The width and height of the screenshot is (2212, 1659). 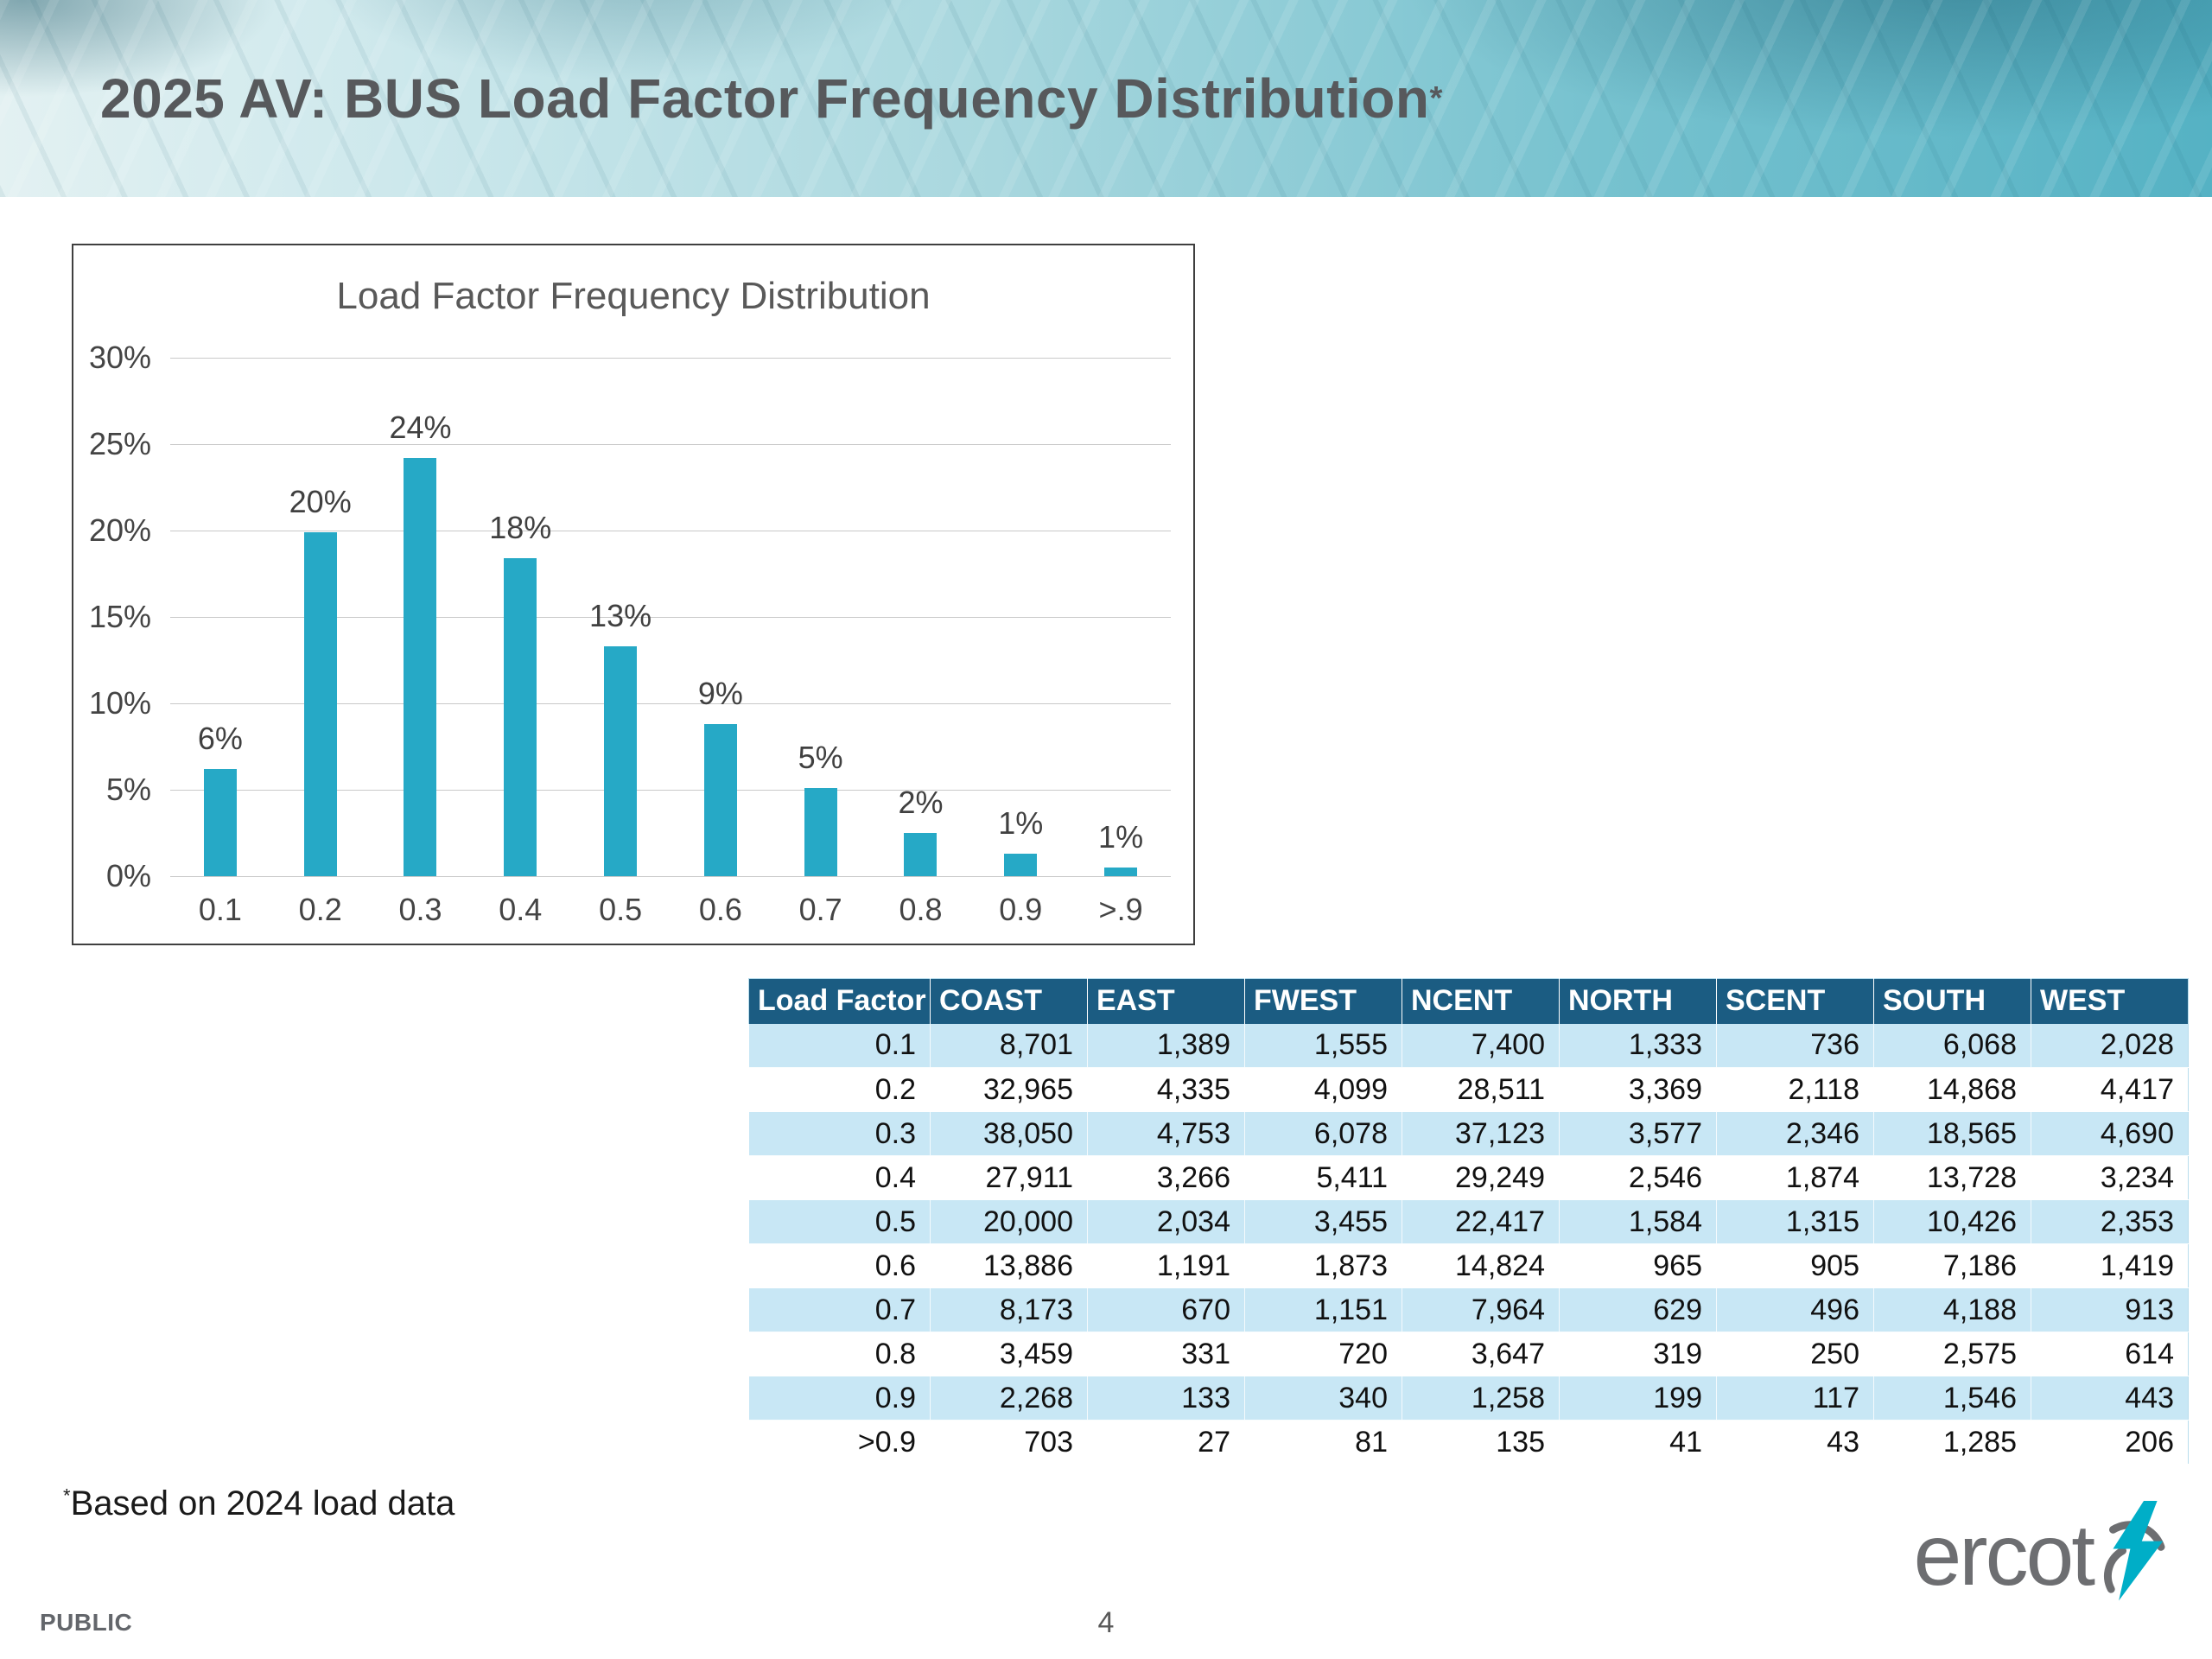 I want to click on bar-0.6, so click(x=720, y=800).